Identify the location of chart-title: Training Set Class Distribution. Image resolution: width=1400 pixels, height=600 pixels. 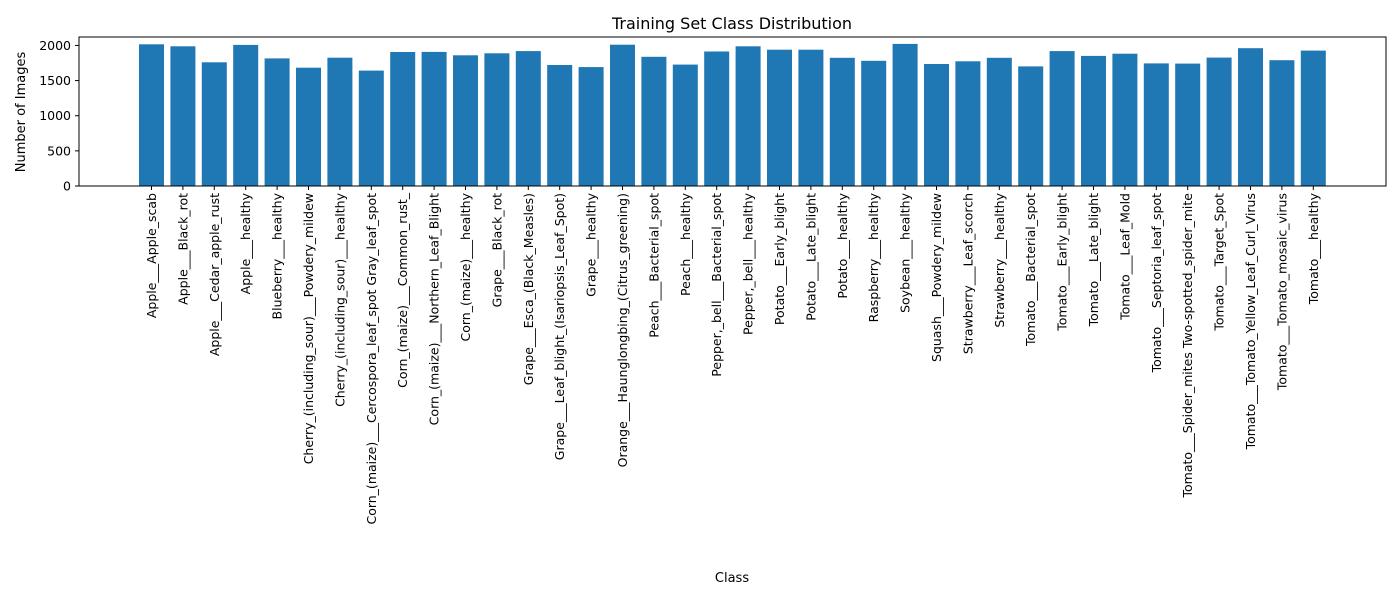
(731, 23).